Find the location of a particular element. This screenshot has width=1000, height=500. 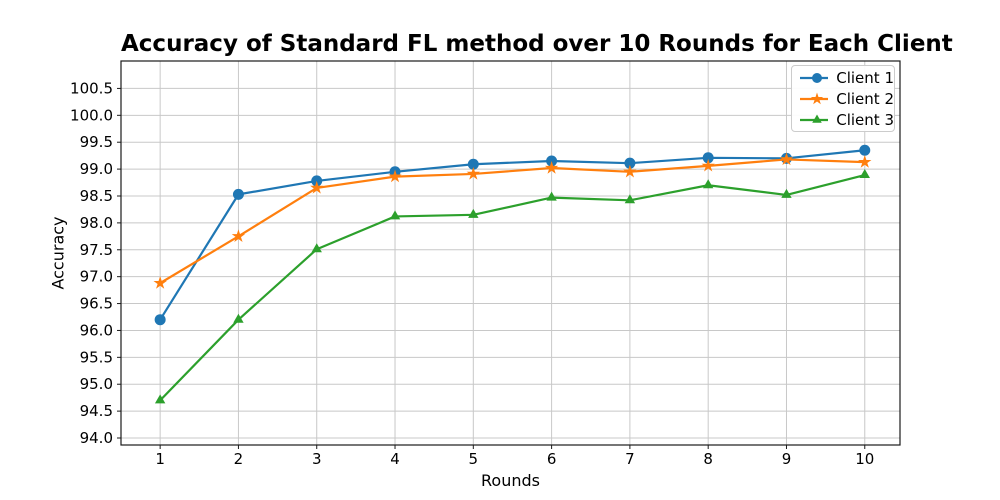

x-tick-label: 5 is located at coordinates (474, 459).